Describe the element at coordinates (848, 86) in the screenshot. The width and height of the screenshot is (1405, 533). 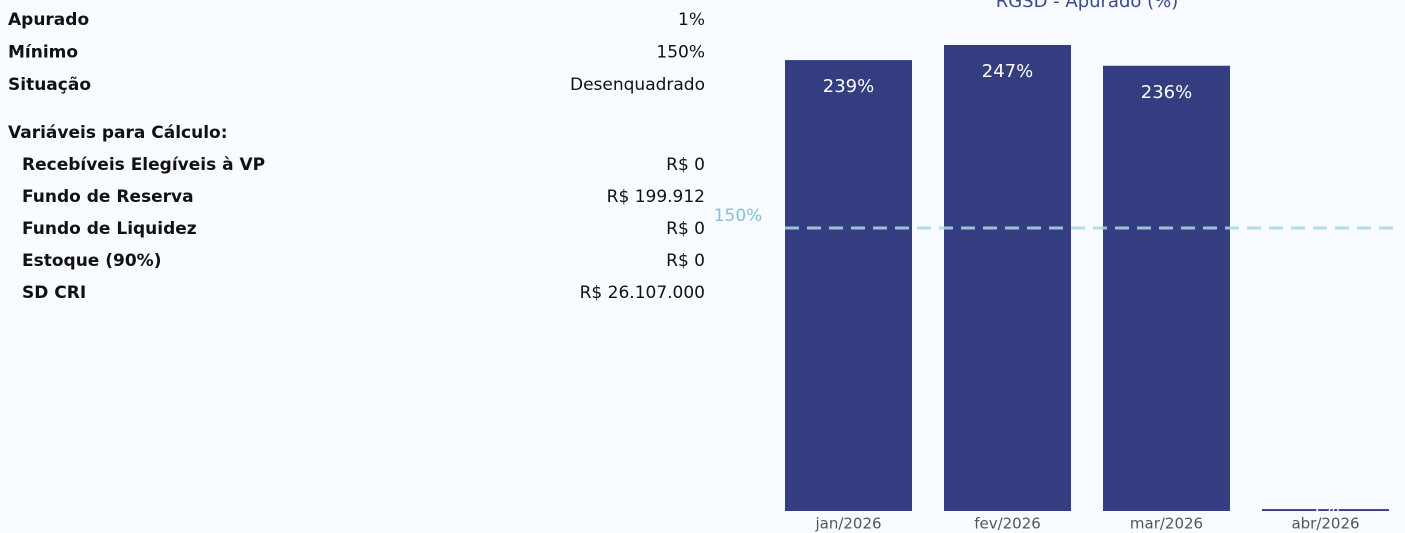
I see `value-label: 239%` at that location.